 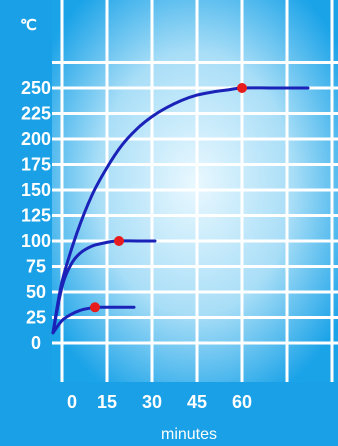 What do you see at coordinates (36, 190) in the screenshot?
I see `y-tick-label: 150` at bounding box center [36, 190].